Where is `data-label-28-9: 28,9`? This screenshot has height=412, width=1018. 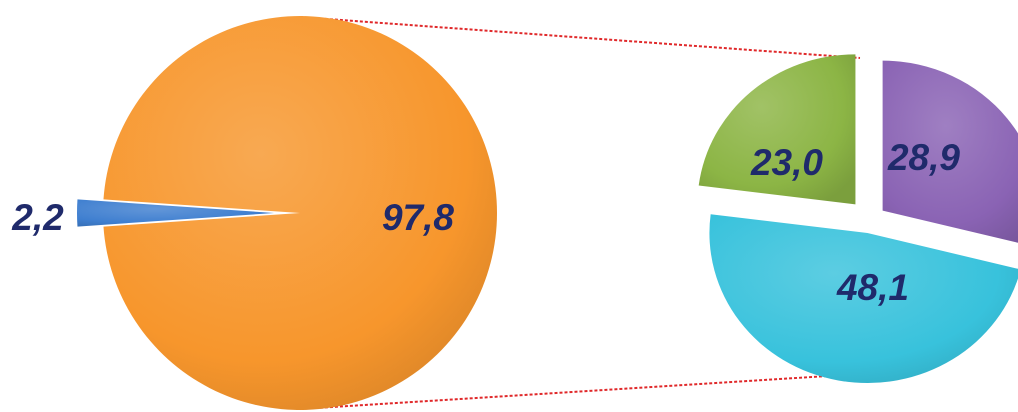
data-label-28-9: 28,9 is located at coordinates (923, 157).